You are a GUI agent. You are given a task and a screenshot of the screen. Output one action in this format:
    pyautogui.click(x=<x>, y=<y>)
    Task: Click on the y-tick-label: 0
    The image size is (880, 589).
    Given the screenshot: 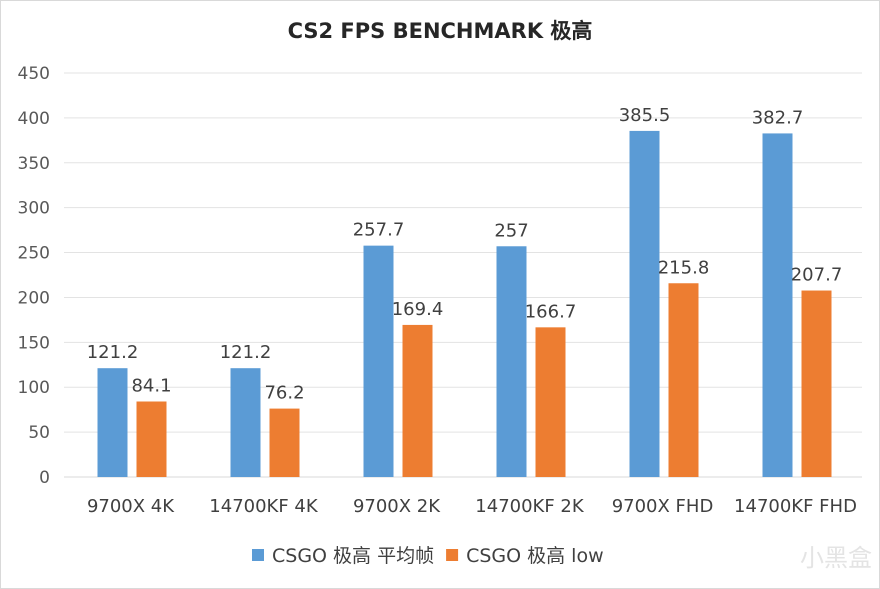 What is the action you would take?
    pyautogui.click(x=44, y=478)
    